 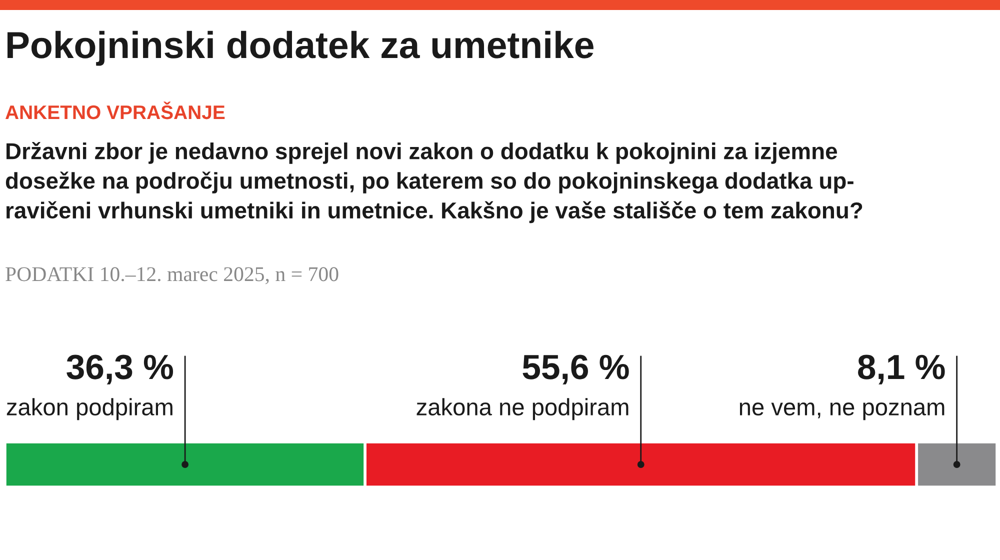 I want to click on series-label: zakona ne podpiram, so click(x=522, y=409).